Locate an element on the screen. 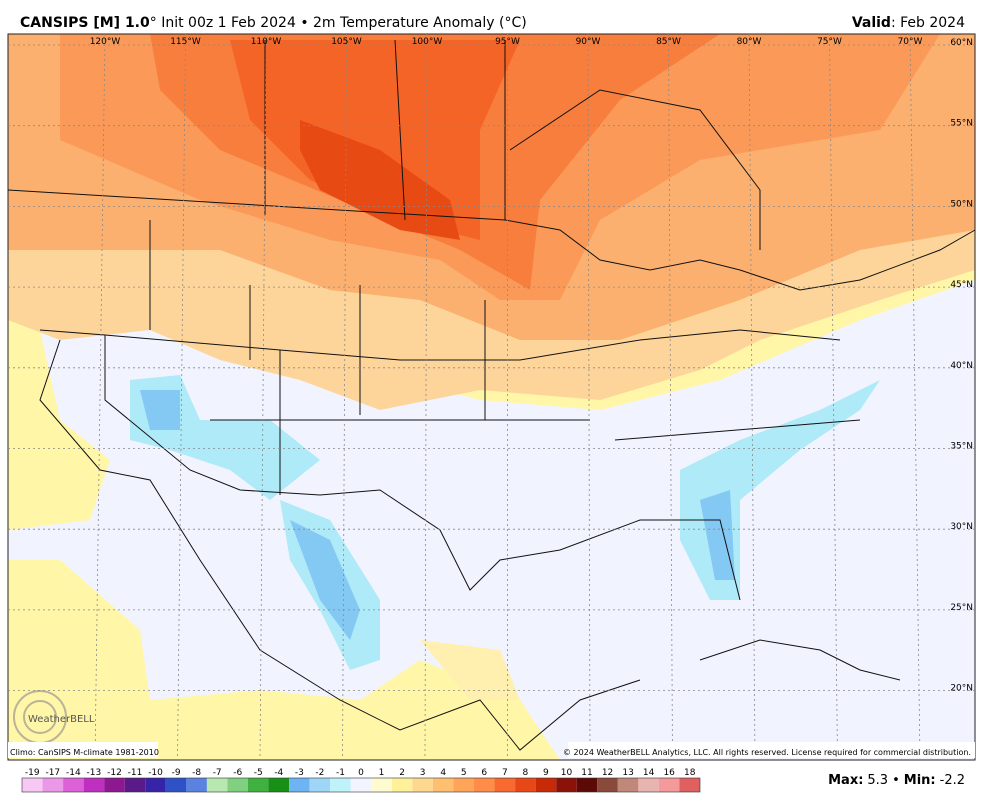  longitude-label: 100°W is located at coordinates (427, 42).